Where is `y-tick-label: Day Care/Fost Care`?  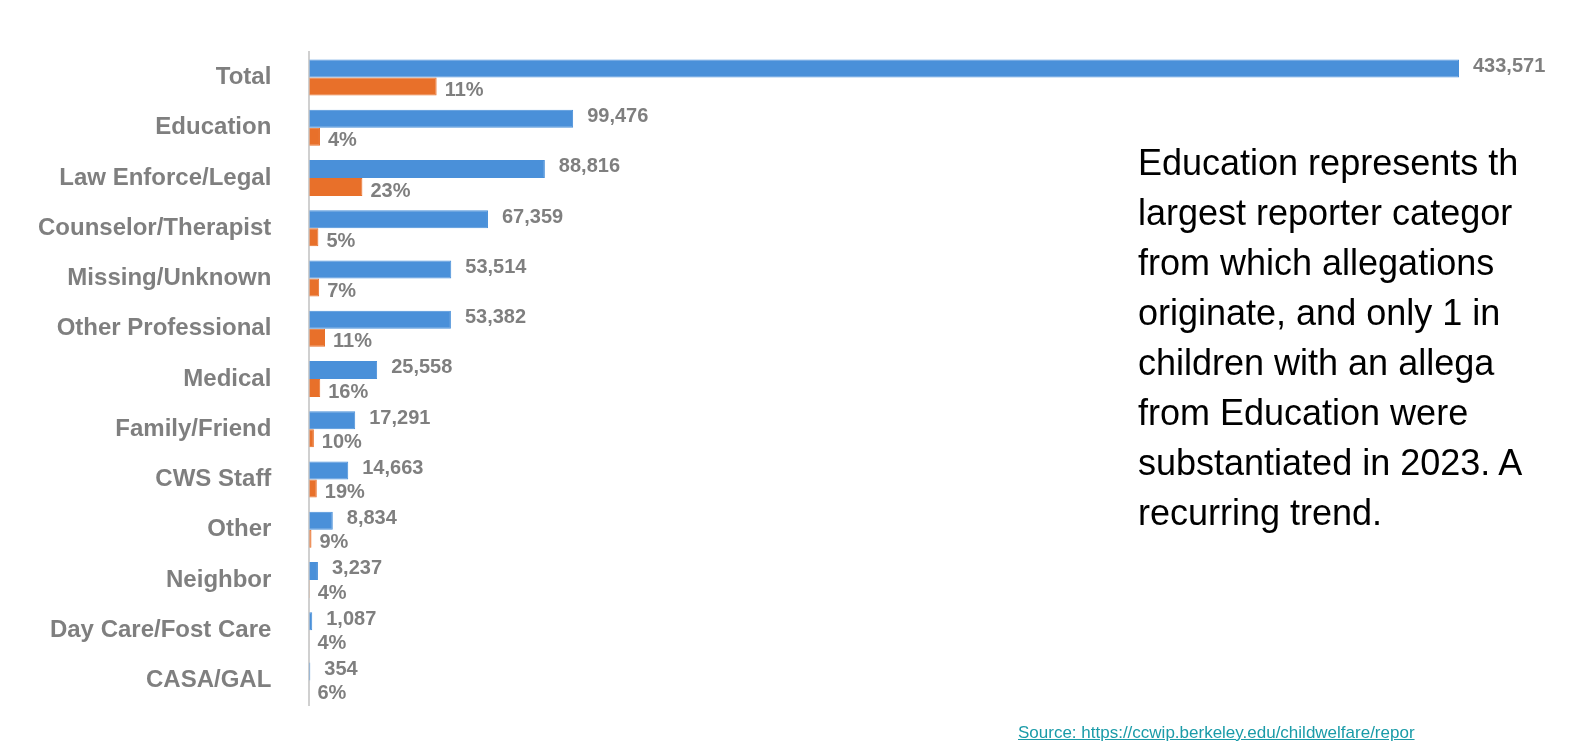
y-tick-label: Day Care/Fost Care is located at coordinates (160, 628).